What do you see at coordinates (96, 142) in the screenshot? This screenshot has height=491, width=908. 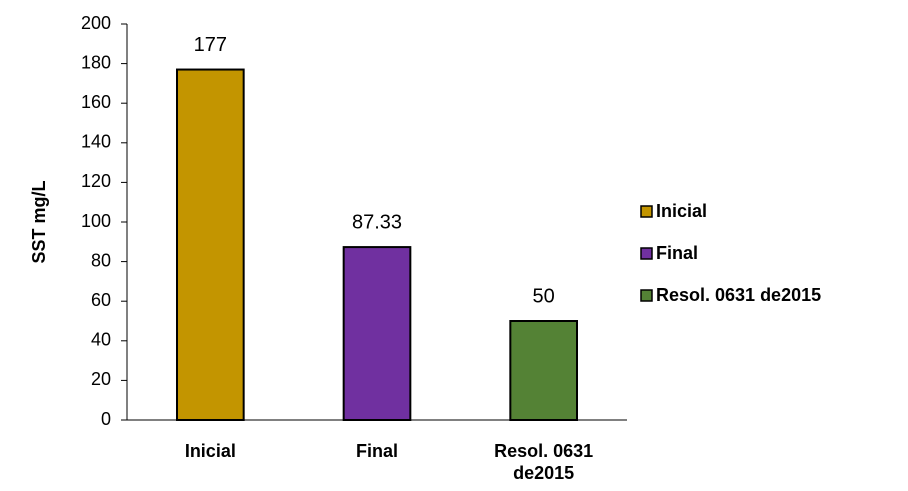 I see `y-tick-label: 140` at bounding box center [96, 142].